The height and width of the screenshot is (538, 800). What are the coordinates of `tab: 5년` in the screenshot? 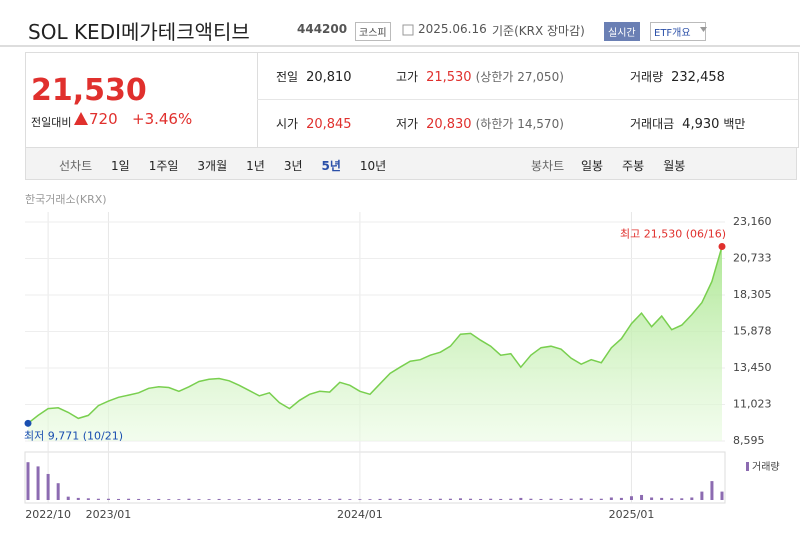 It's located at (331, 166).